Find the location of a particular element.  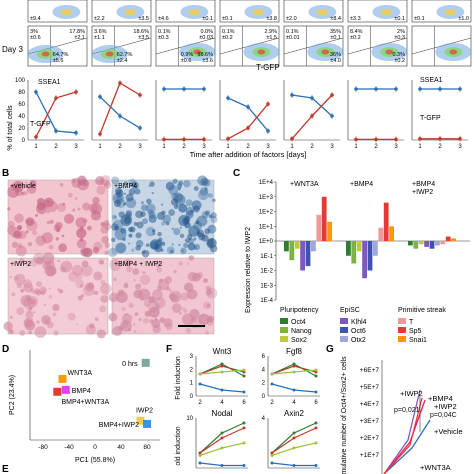

tgfp-label: T-GFP is located at coordinates (40, 124).